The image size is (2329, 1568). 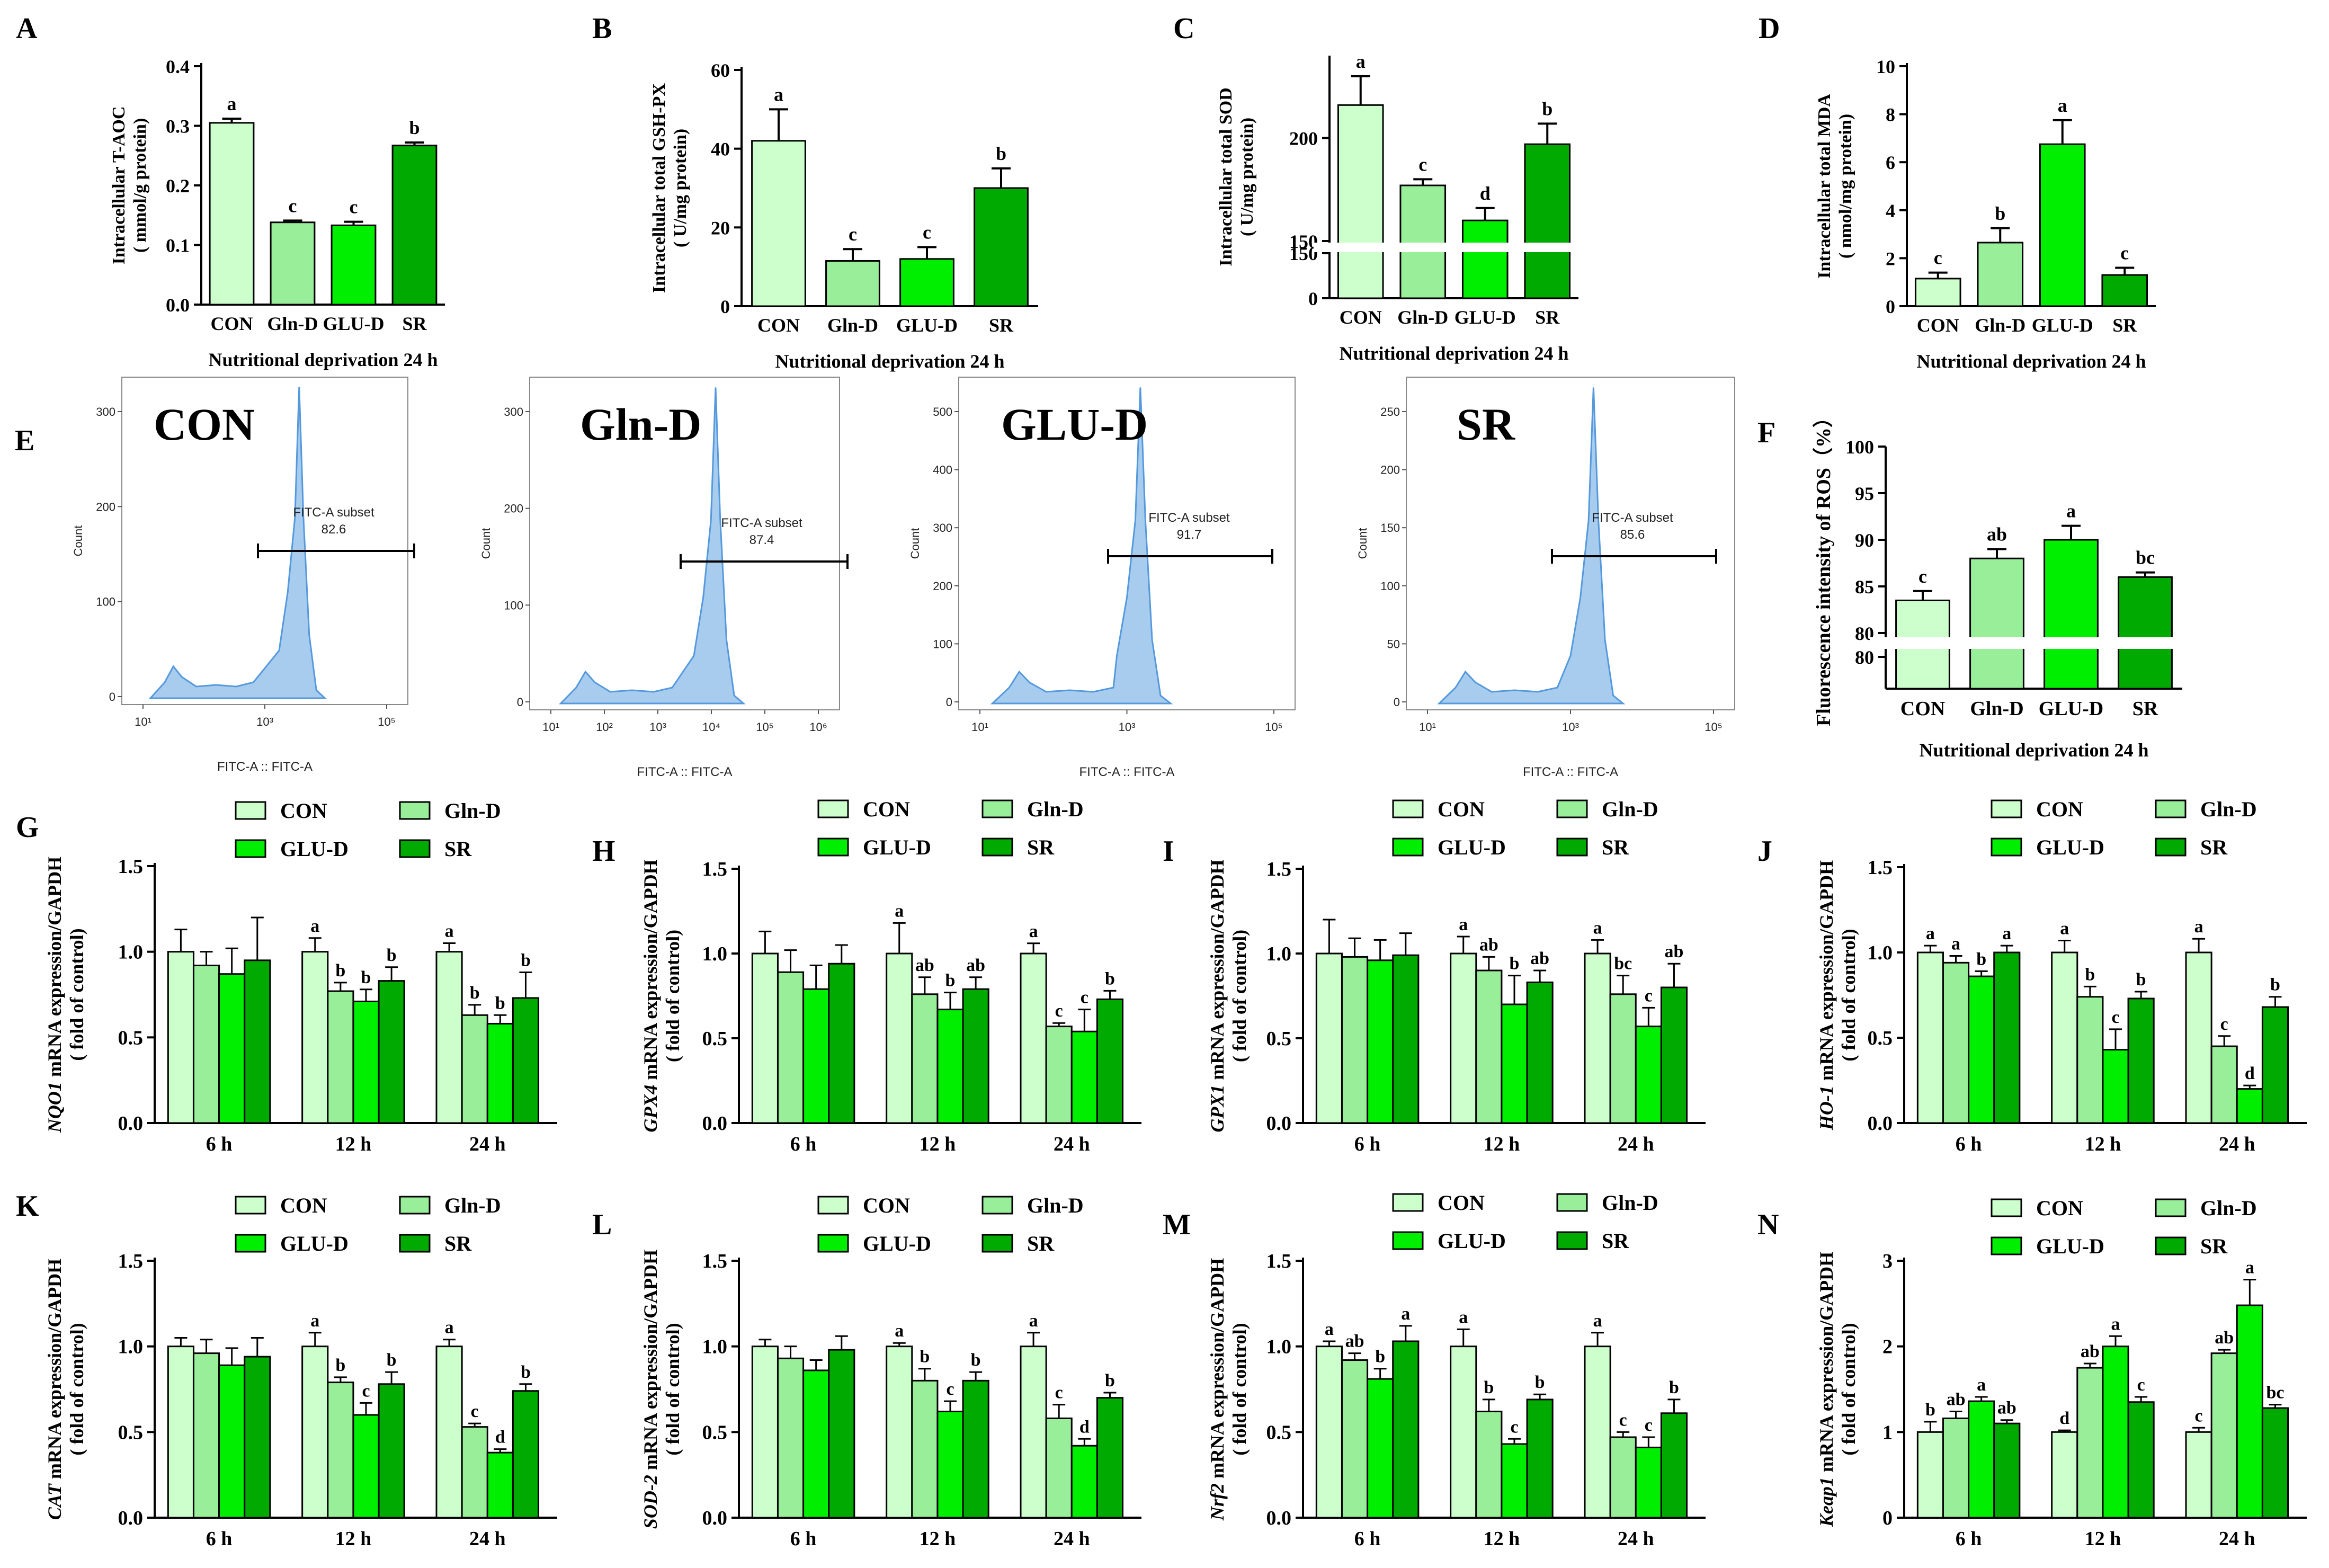 What do you see at coordinates (685, 772) in the screenshot?
I see `x-axis-title: FITC-A :: FITC-A` at bounding box center [685, 772].